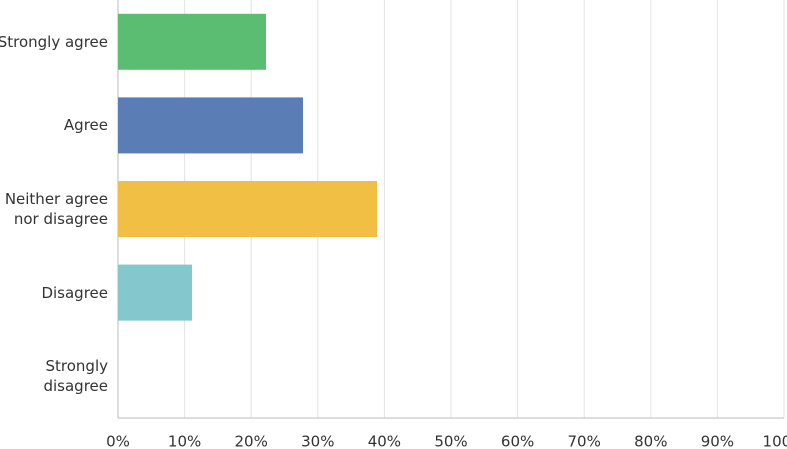 The width and height of the screenshot is (787, 449). What do you see at coordinates (717, 441) in the screenshot?
I see `x-tick-label: 90%` at bounding box center [717, 441].